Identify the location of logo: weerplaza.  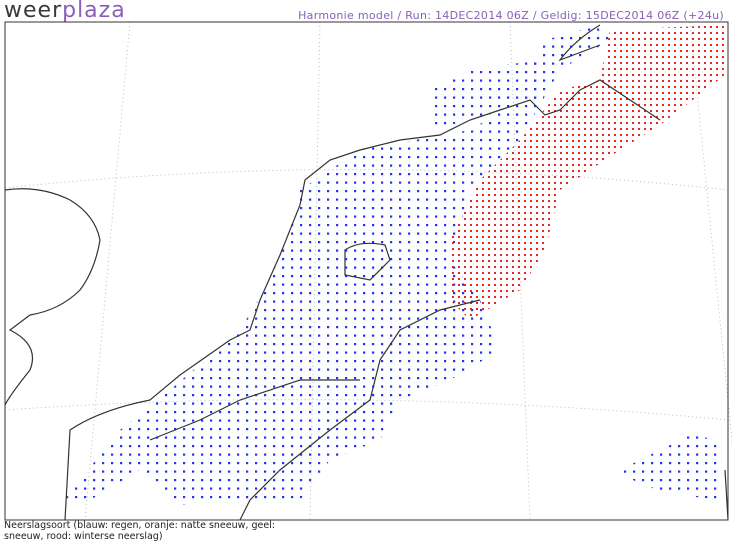
(65, 11).